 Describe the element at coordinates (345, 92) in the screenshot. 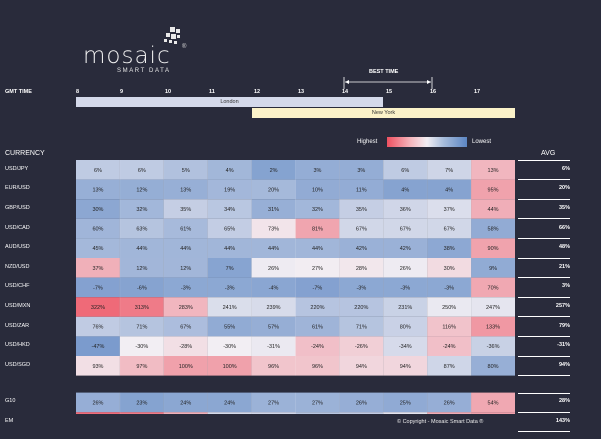

I see `hour-label-14: 14` at that location.